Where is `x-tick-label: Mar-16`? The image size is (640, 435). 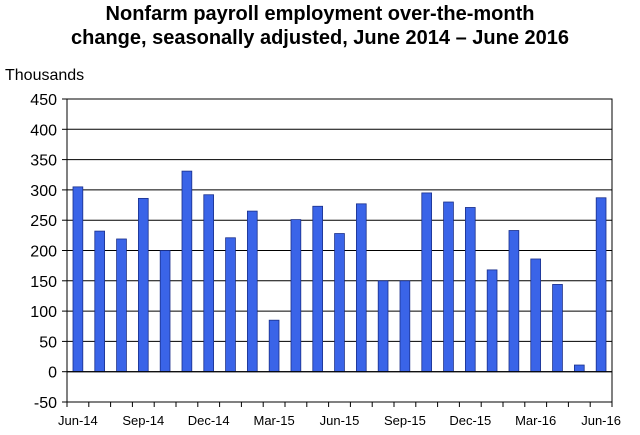
x-tick-label: Mar-16 is located at coordinates (535, 420).